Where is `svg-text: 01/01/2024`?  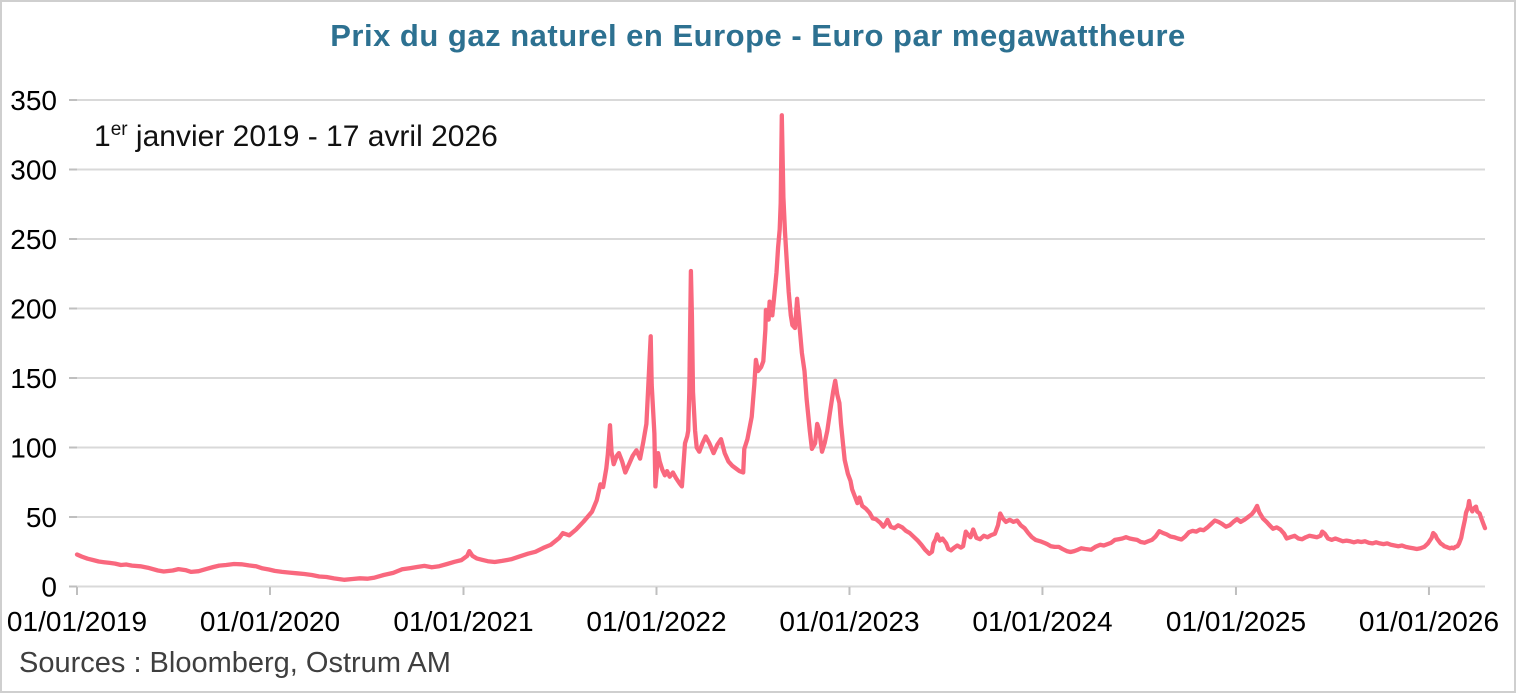
svg-text: 01/01/2024 is located at coordinates (1042, 621).